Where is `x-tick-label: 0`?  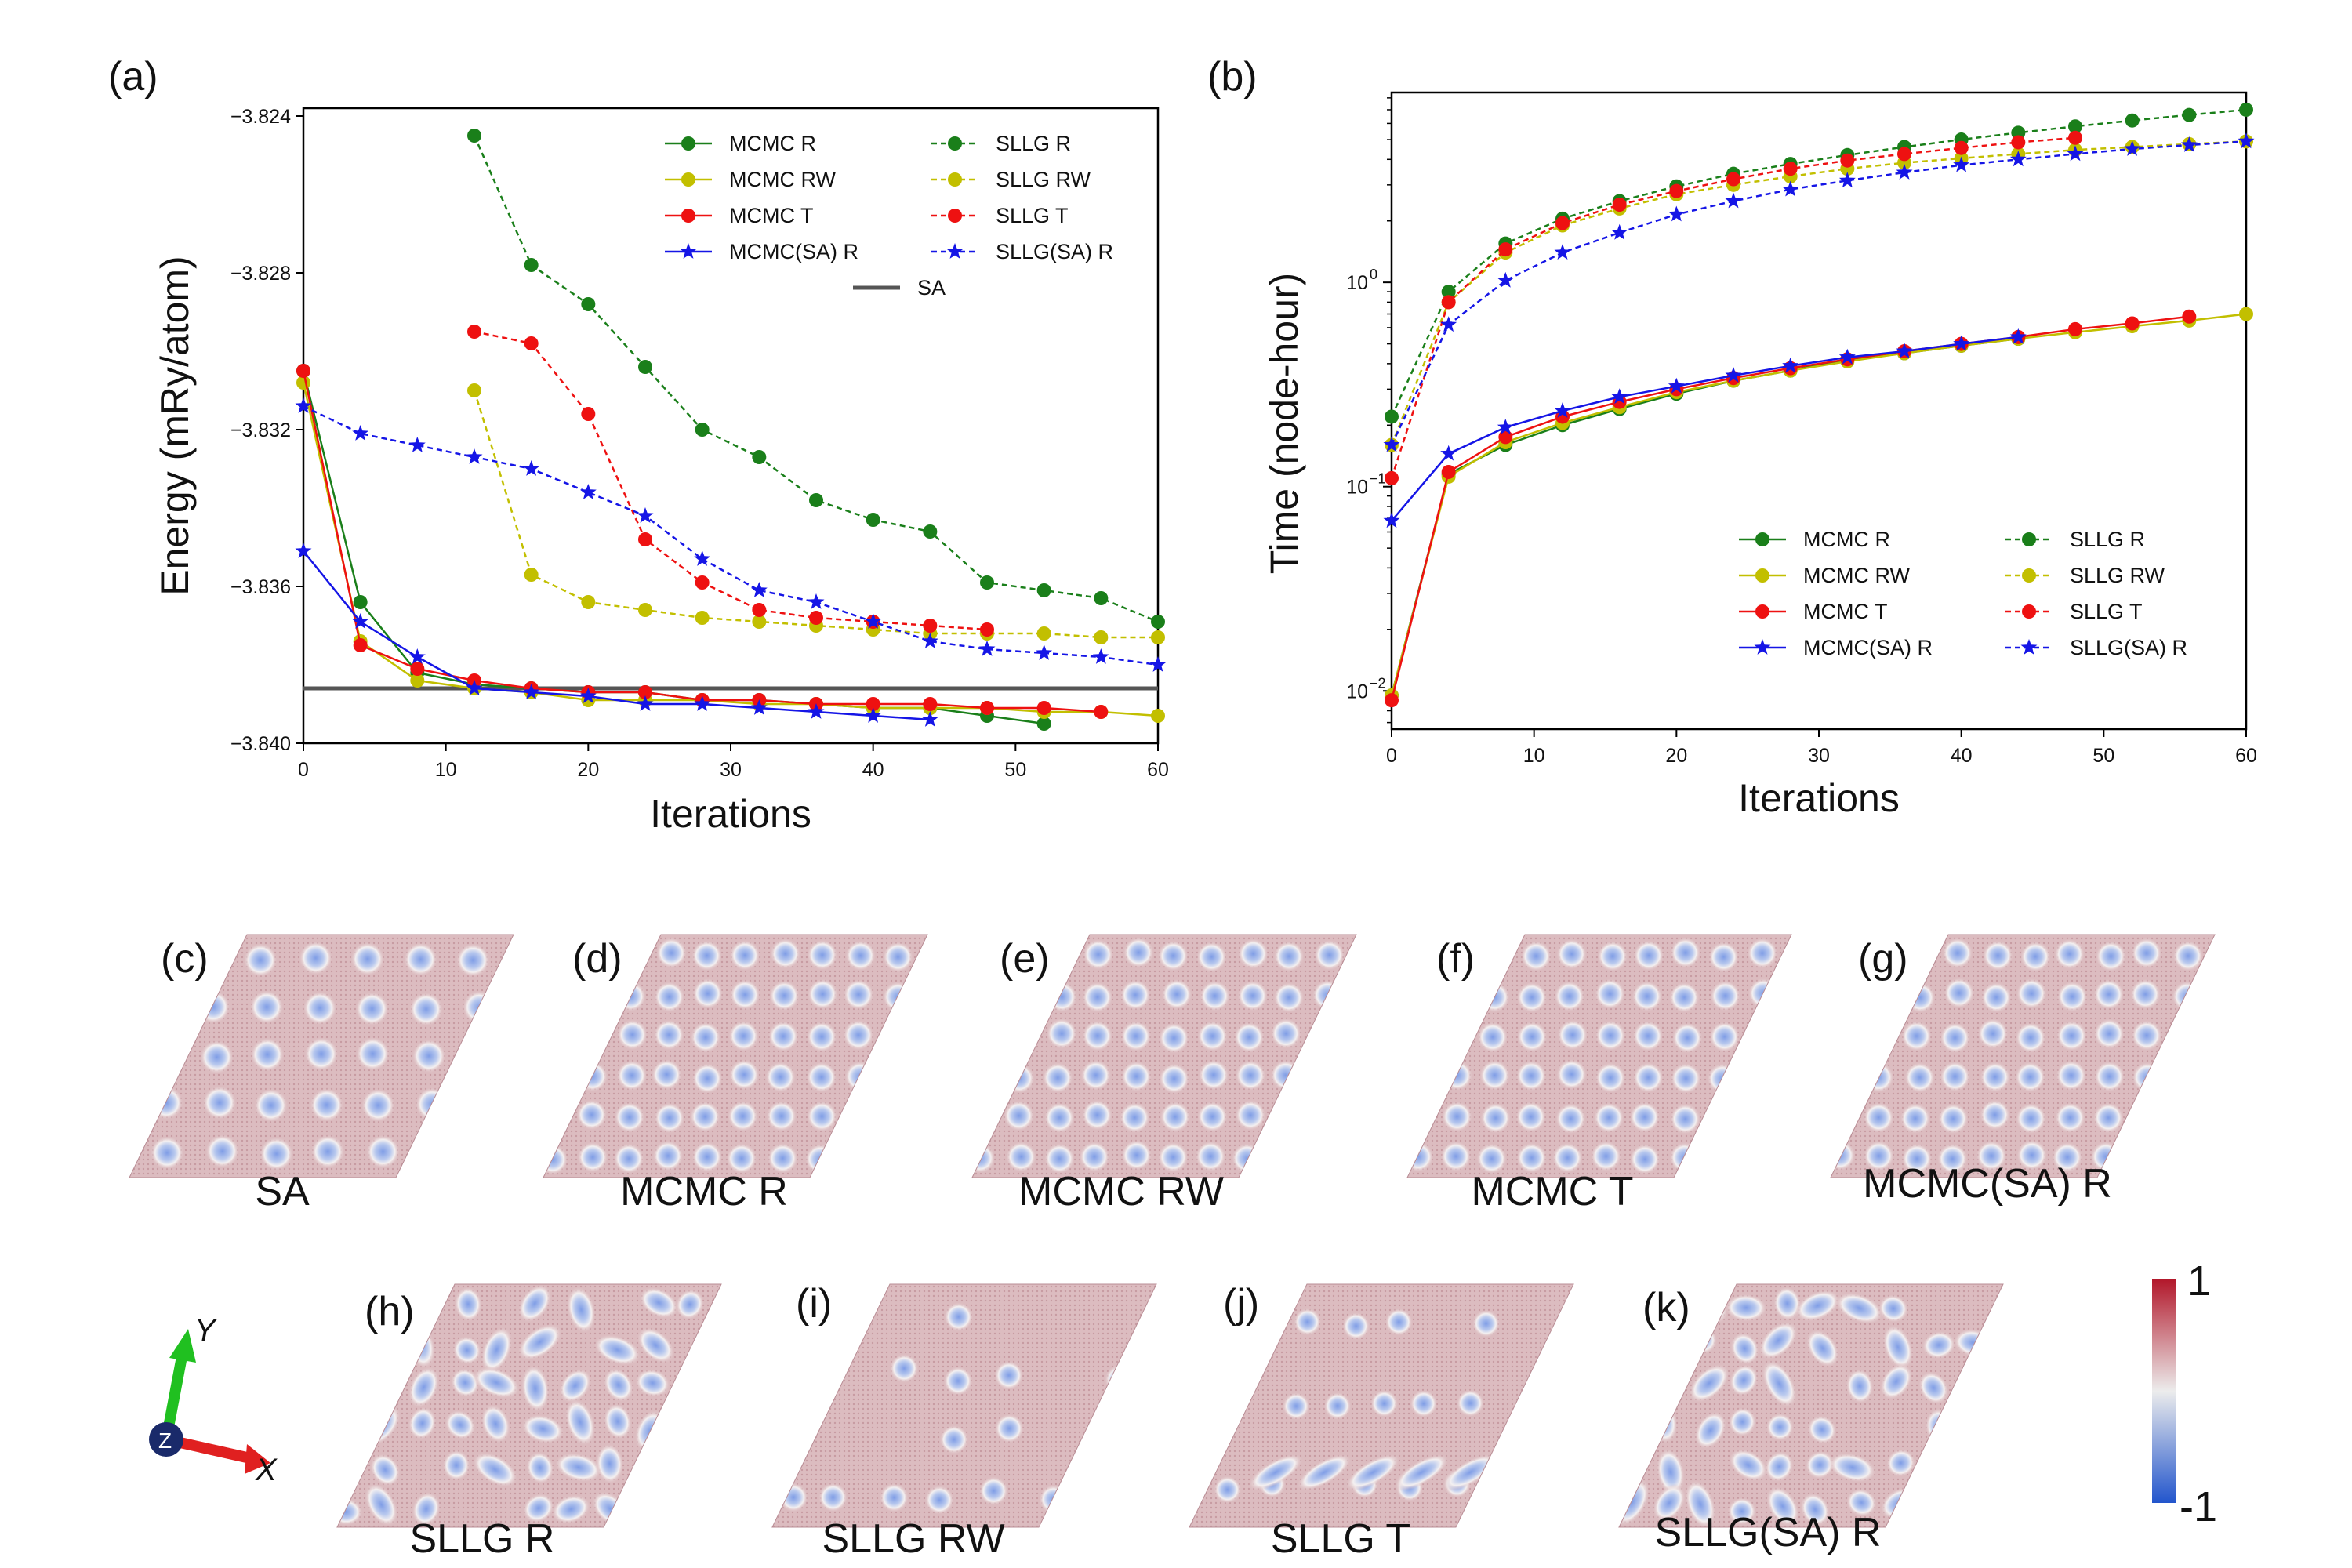 x-tick-label: 0 is located at coordinates (1391, 756).